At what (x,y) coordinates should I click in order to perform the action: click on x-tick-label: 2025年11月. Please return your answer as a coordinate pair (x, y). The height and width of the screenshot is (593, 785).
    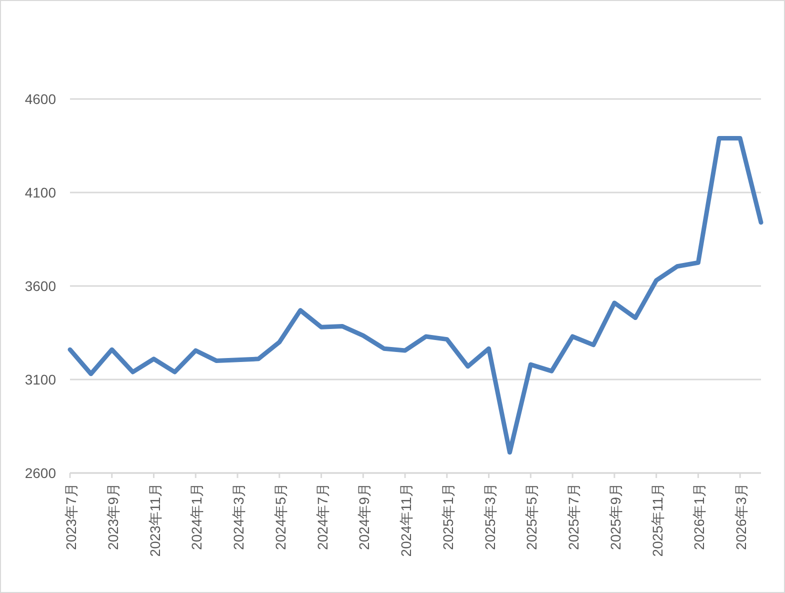
    Looking at the image, I should click on (657, 520).